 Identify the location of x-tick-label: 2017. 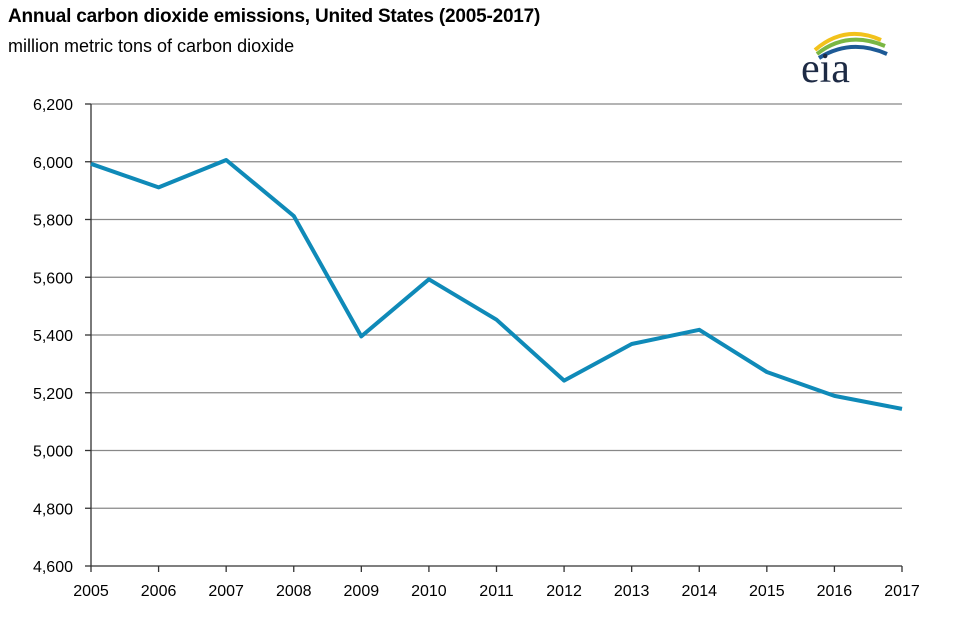
(902, 591).